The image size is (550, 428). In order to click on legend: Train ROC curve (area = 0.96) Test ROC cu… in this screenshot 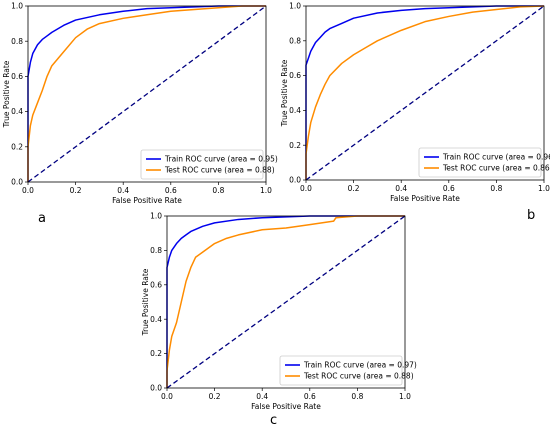, I will do `click(484, 162)`.